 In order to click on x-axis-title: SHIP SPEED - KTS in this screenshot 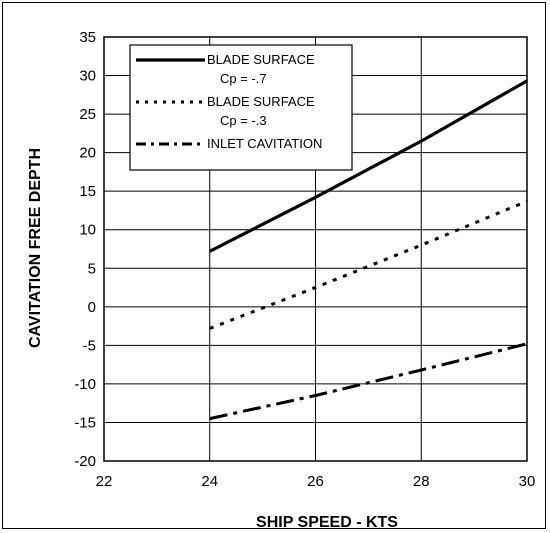, I will do `click(327, 522)`.